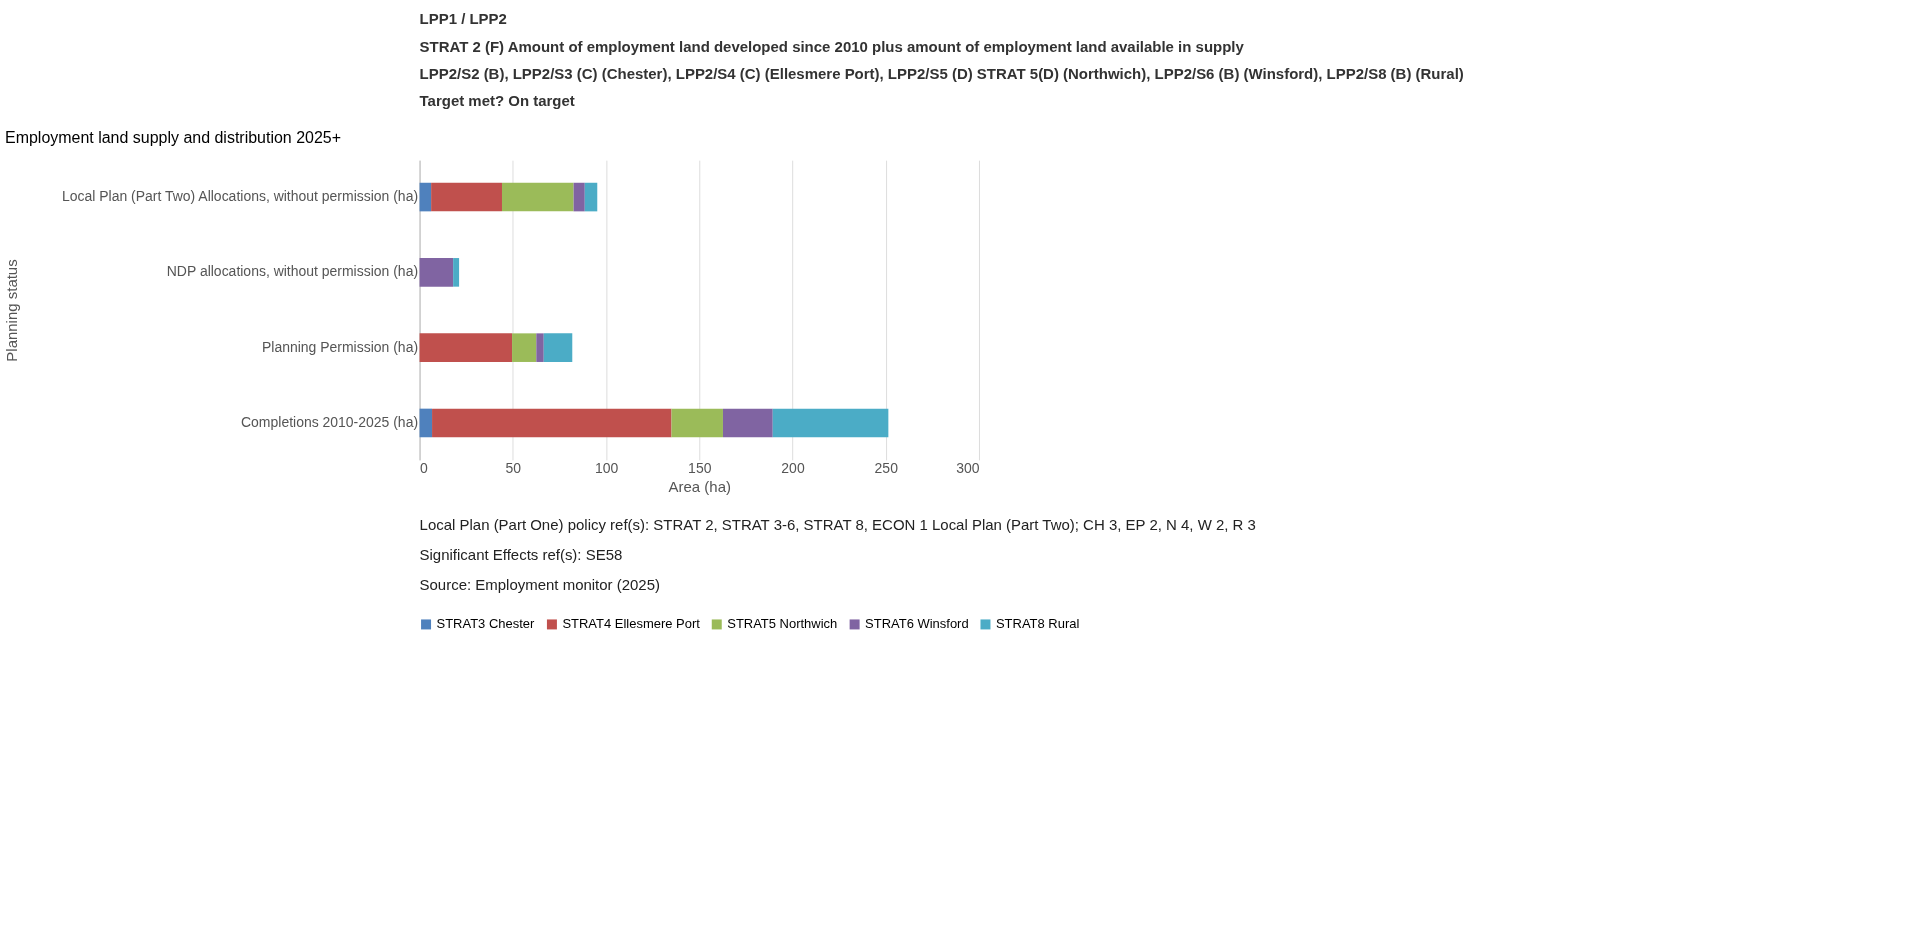 The height and width of the screenshot is (926, 1923). Describe the element at coordinates (240, 196) in the screenshot. I see `y-tick-label: Local Plan (Part Two) Allocations, without permission (ha)` at that location.